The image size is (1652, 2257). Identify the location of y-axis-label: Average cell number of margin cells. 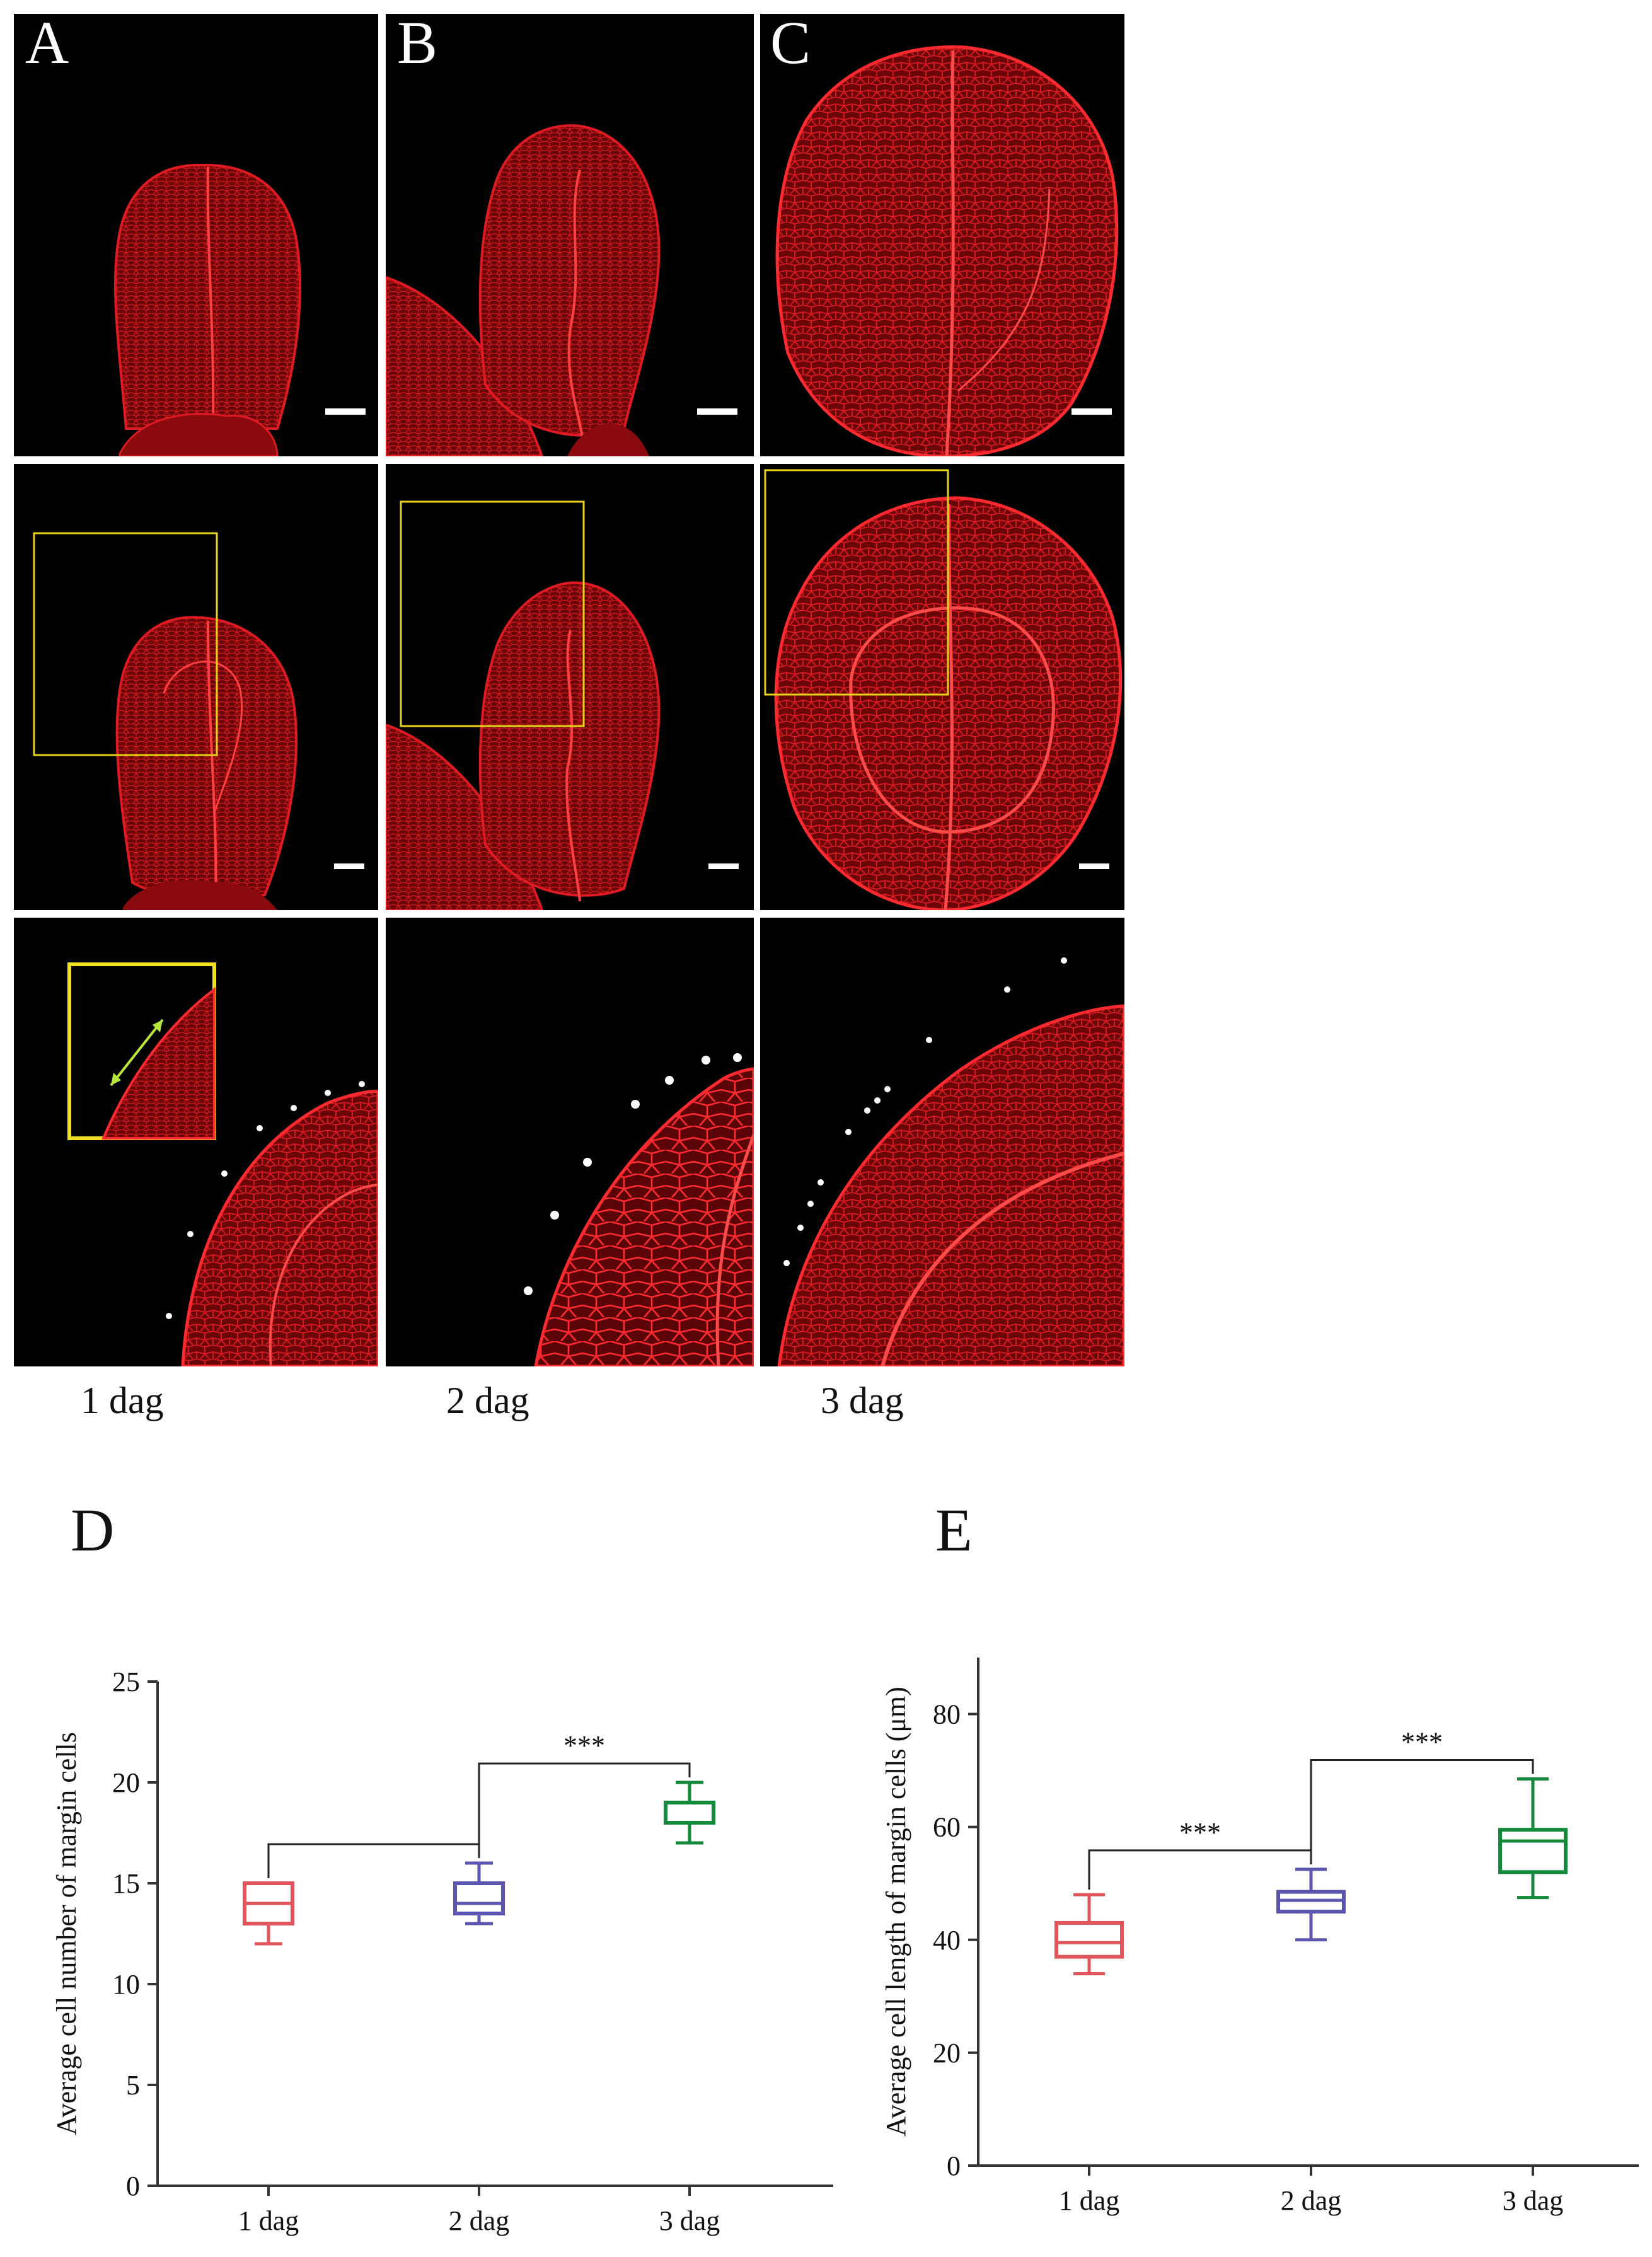
(66, 1933).